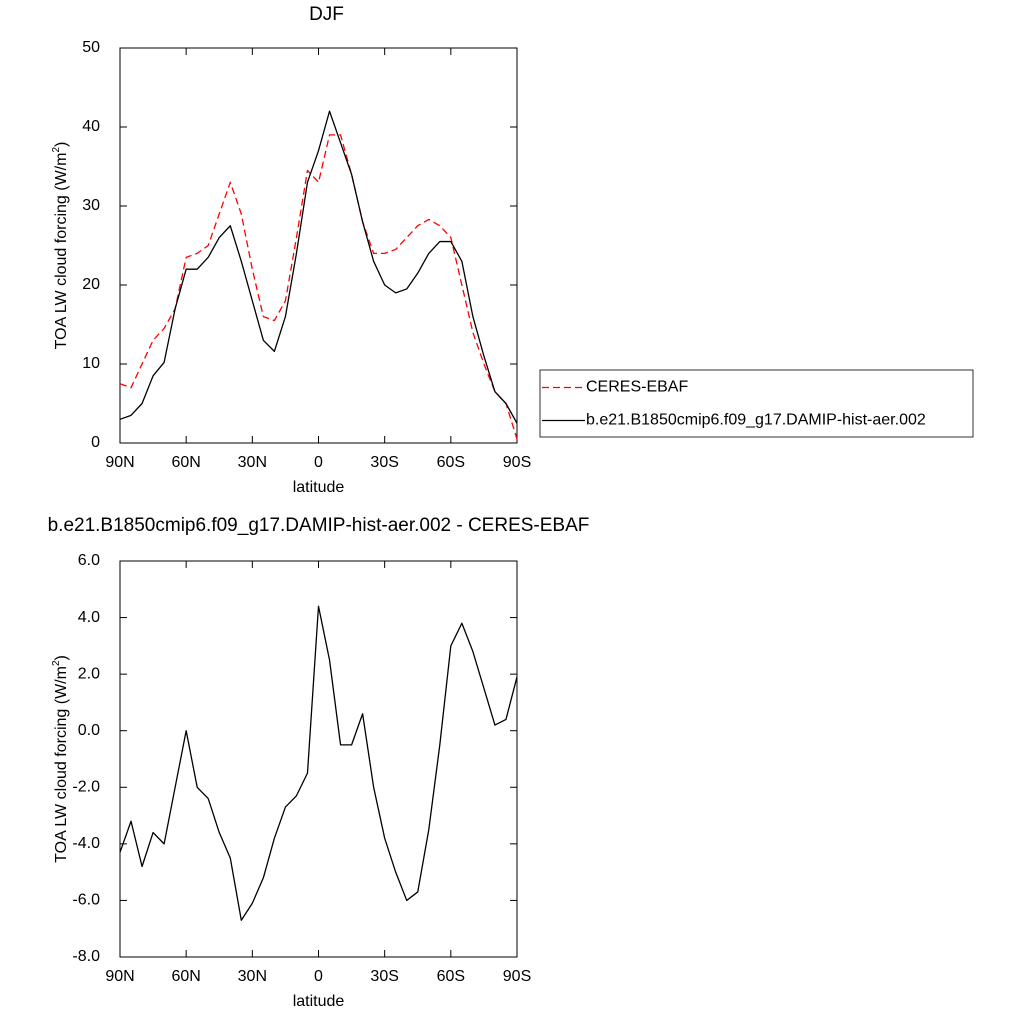 This screenshot has width=1024, height=1024. What do you see at coordinates (91, 205) in the screenshot?
I see `y-tick-label: 30` at bounding box center [91, 205].